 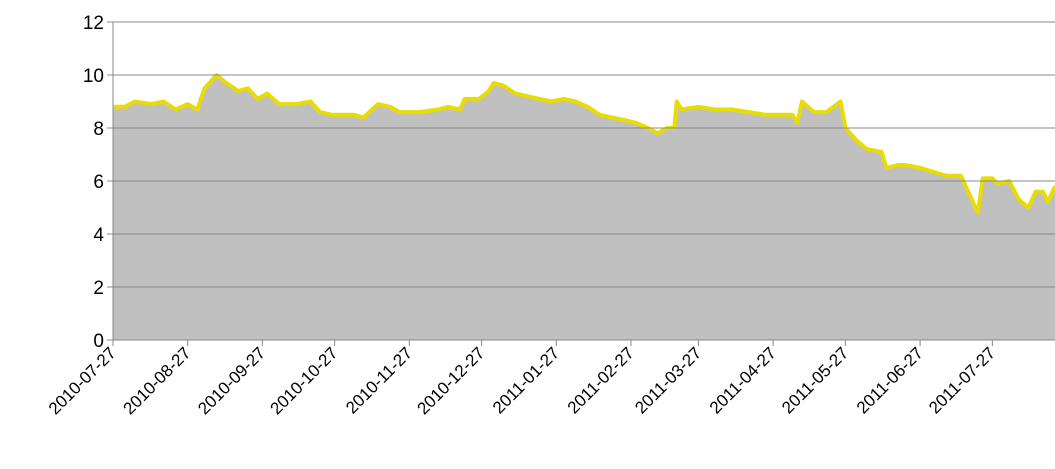 I want to click on y-tick-label: 4, so click(x=98, y=235).